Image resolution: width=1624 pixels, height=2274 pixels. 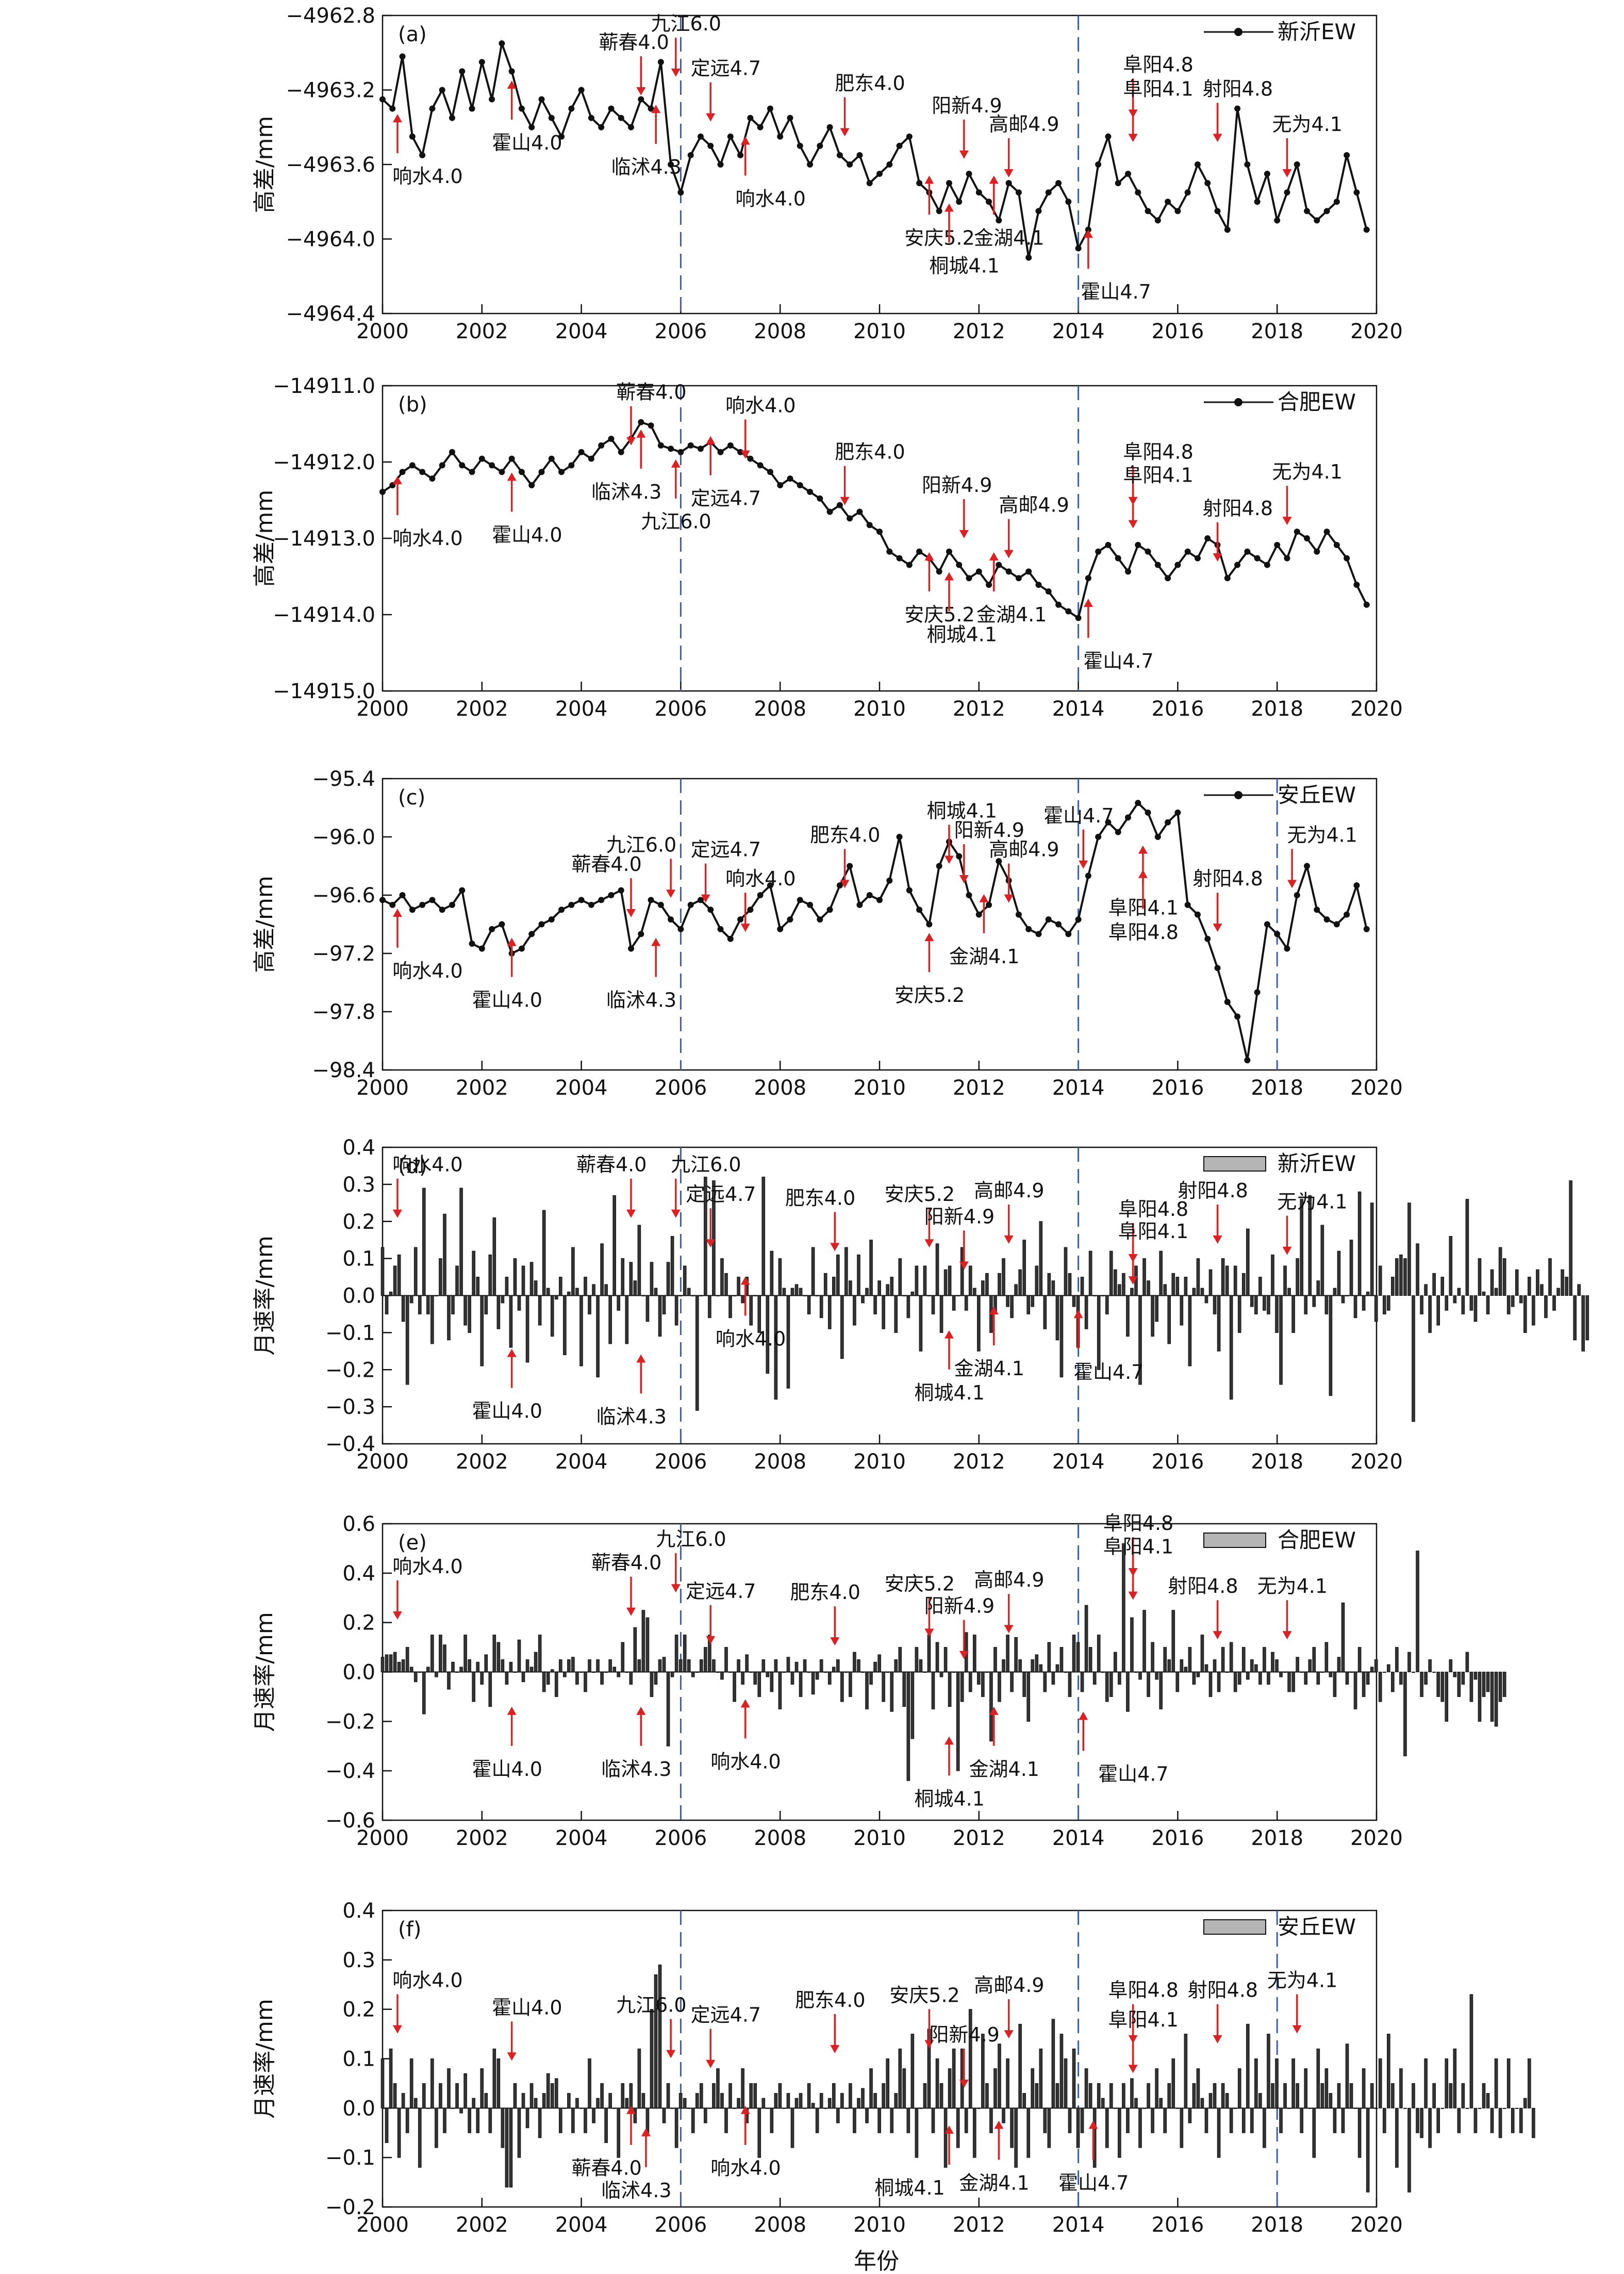 What do you see at coordinates (845, 834) in the screenshot?
I see `event-label: 肥东4.0` at bounding box center [845, 834].